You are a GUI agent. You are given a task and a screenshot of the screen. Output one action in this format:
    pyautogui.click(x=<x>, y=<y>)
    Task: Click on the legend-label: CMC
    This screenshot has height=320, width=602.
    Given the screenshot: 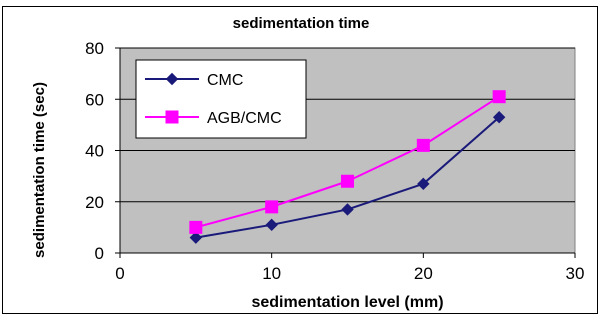 What is the action you would take?
    pyautogui.click(x=225, y=80)
    